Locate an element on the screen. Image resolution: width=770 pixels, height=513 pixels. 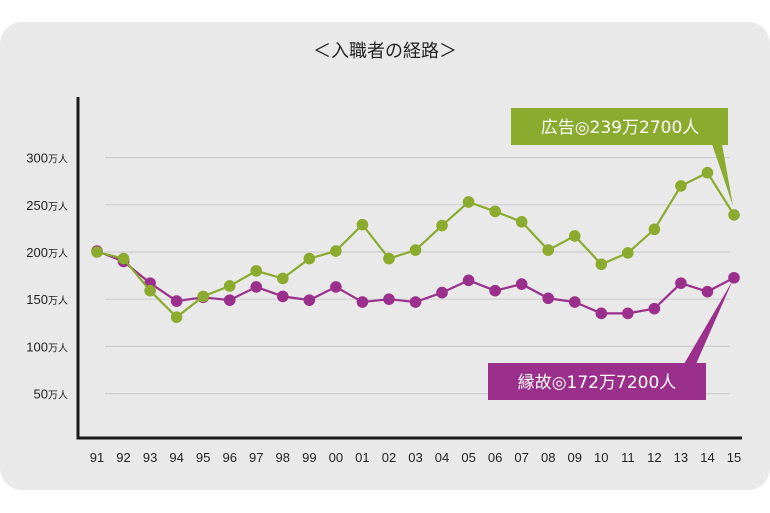
x-tick-label: 94 is located at coordinates (176, 457).